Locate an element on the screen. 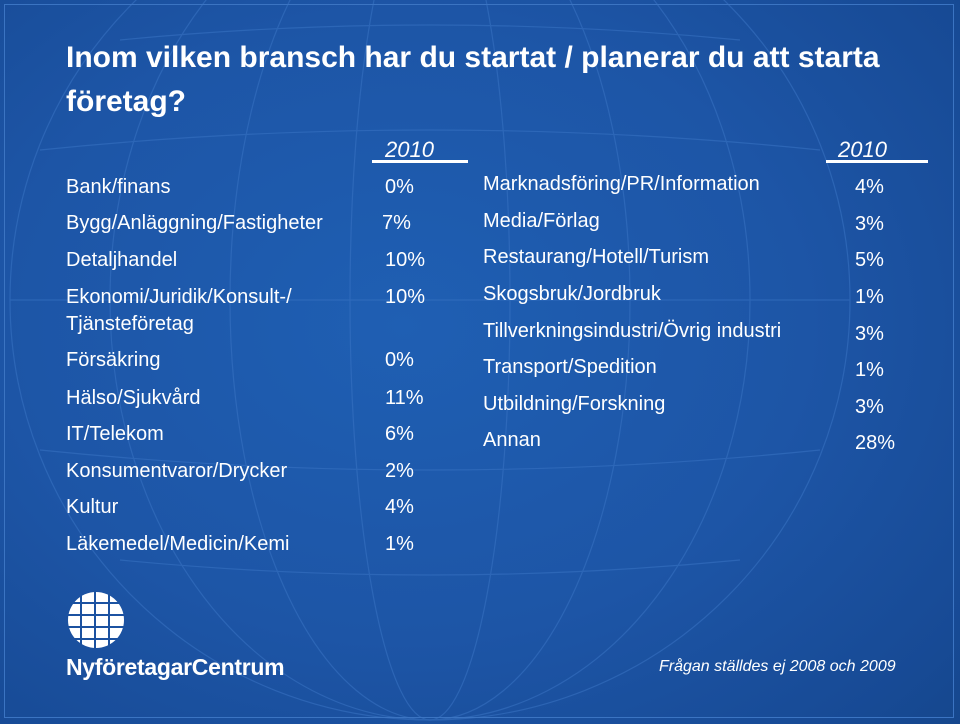 Image resolution: width=960 pixels, height=724 pixels. industry-label: Hälso/Sjukvård is located at coordinates (133, 398).